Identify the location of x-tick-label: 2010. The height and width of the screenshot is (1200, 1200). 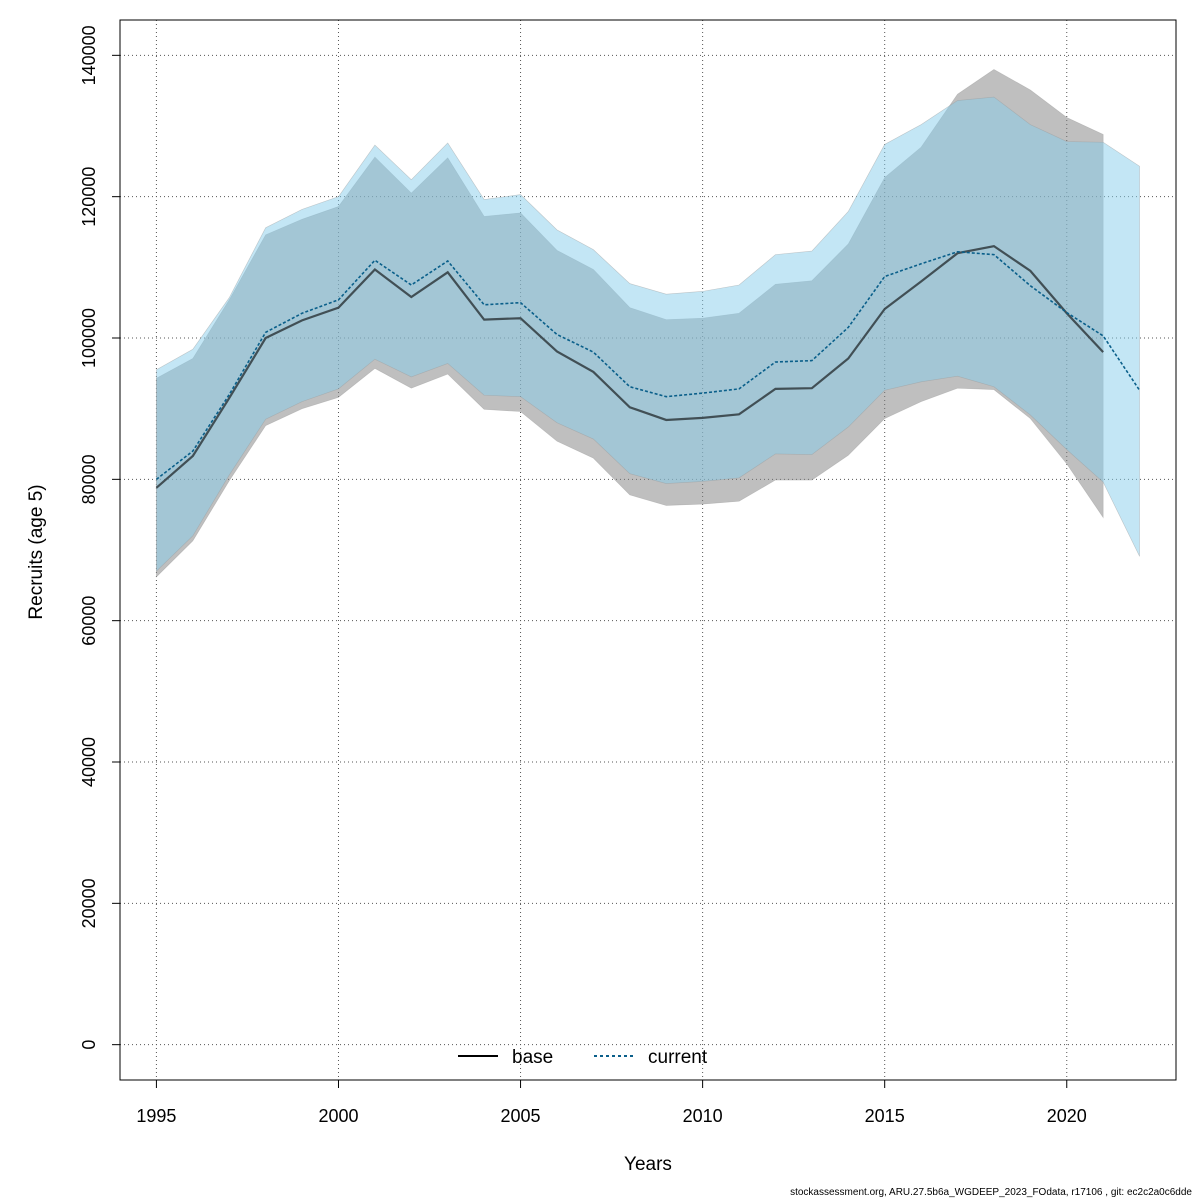
(703, 1116).